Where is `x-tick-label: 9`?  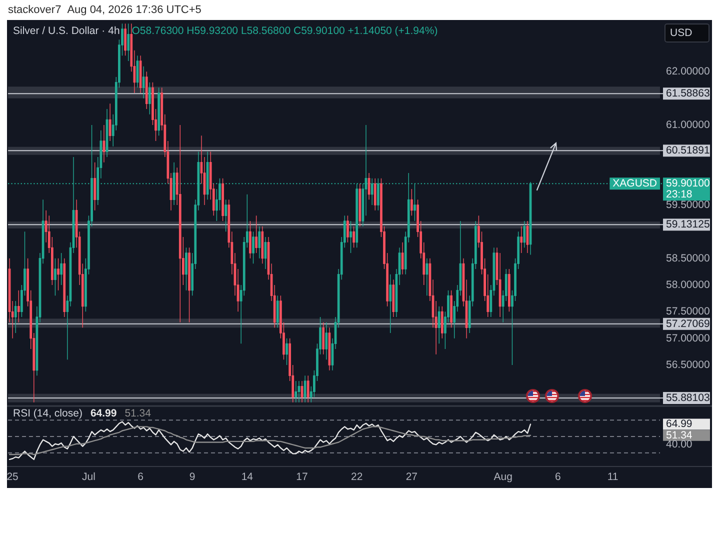 x-tick-label: 9 is located at coordinates (192, 477).